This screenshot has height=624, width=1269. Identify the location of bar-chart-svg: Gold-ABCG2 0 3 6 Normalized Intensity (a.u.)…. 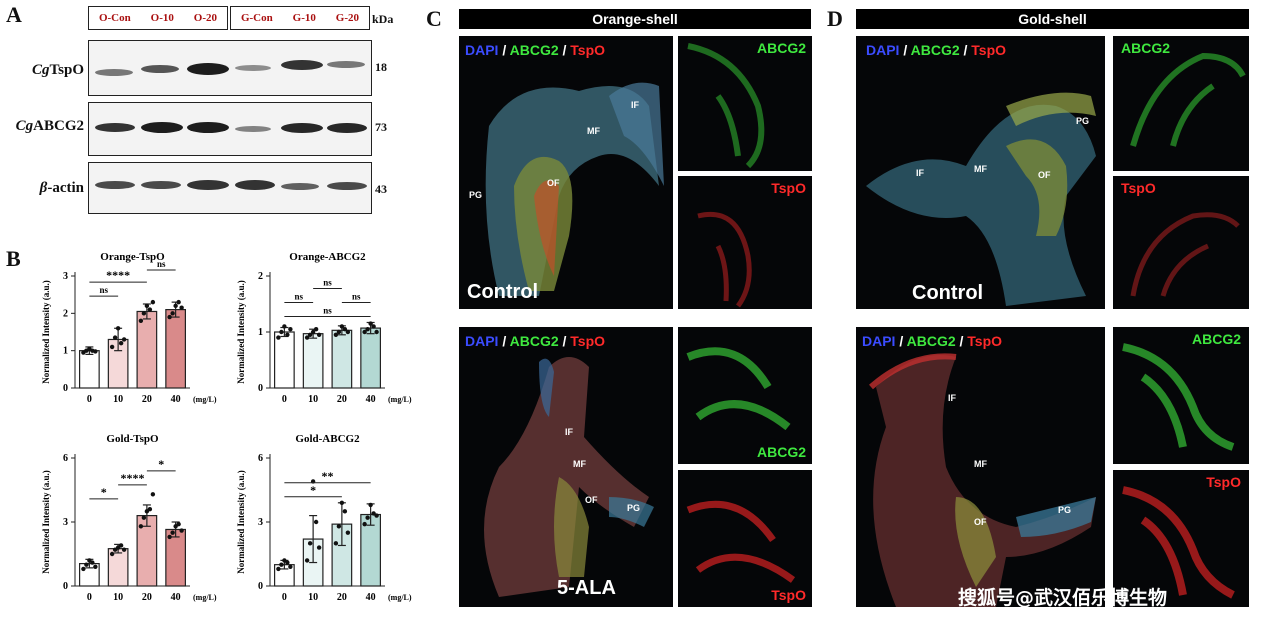
(324, 518).